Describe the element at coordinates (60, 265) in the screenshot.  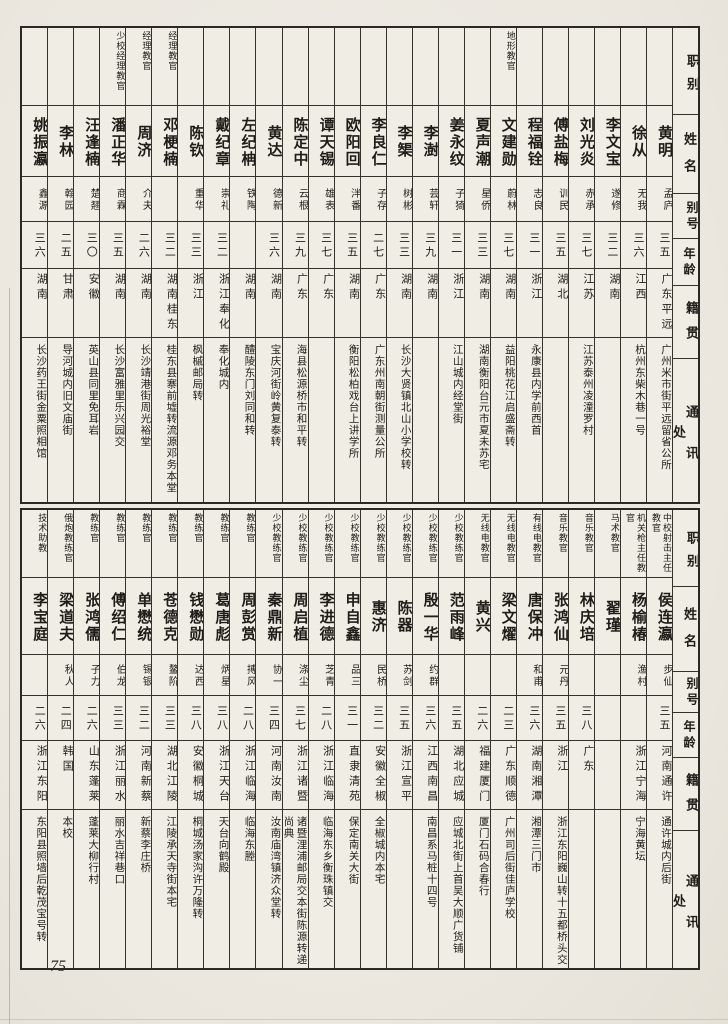
I see `roster-column: 李林 翰园 二五 甘肃 导河城内旧文庙街` at that location.